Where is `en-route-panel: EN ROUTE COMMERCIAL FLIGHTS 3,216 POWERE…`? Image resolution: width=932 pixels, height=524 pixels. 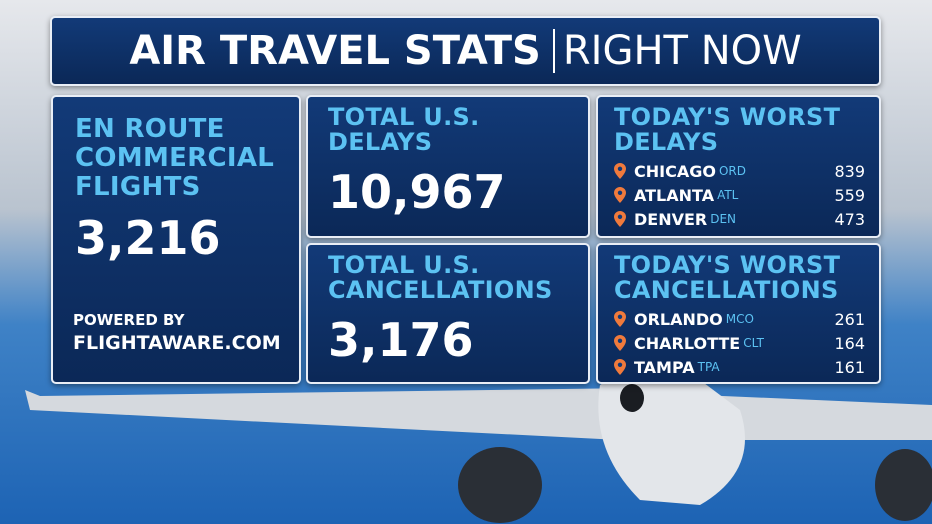
en-route-panel: EN ROUTE COMMERCIAL FLIGHTS 3,216 POWERE… is located at coordinates (176, 239).